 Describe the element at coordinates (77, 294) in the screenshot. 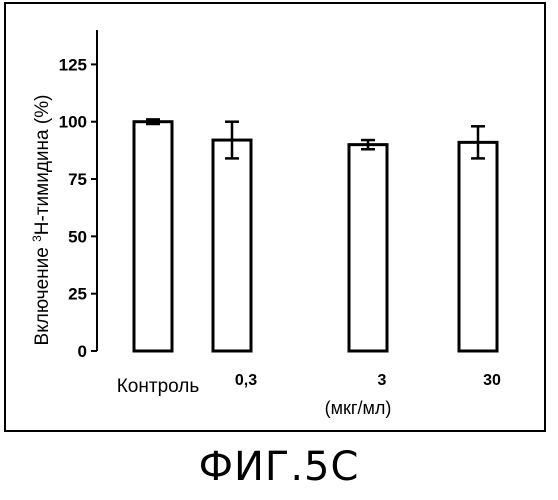

I see `y-tick-label: 25` at that location.